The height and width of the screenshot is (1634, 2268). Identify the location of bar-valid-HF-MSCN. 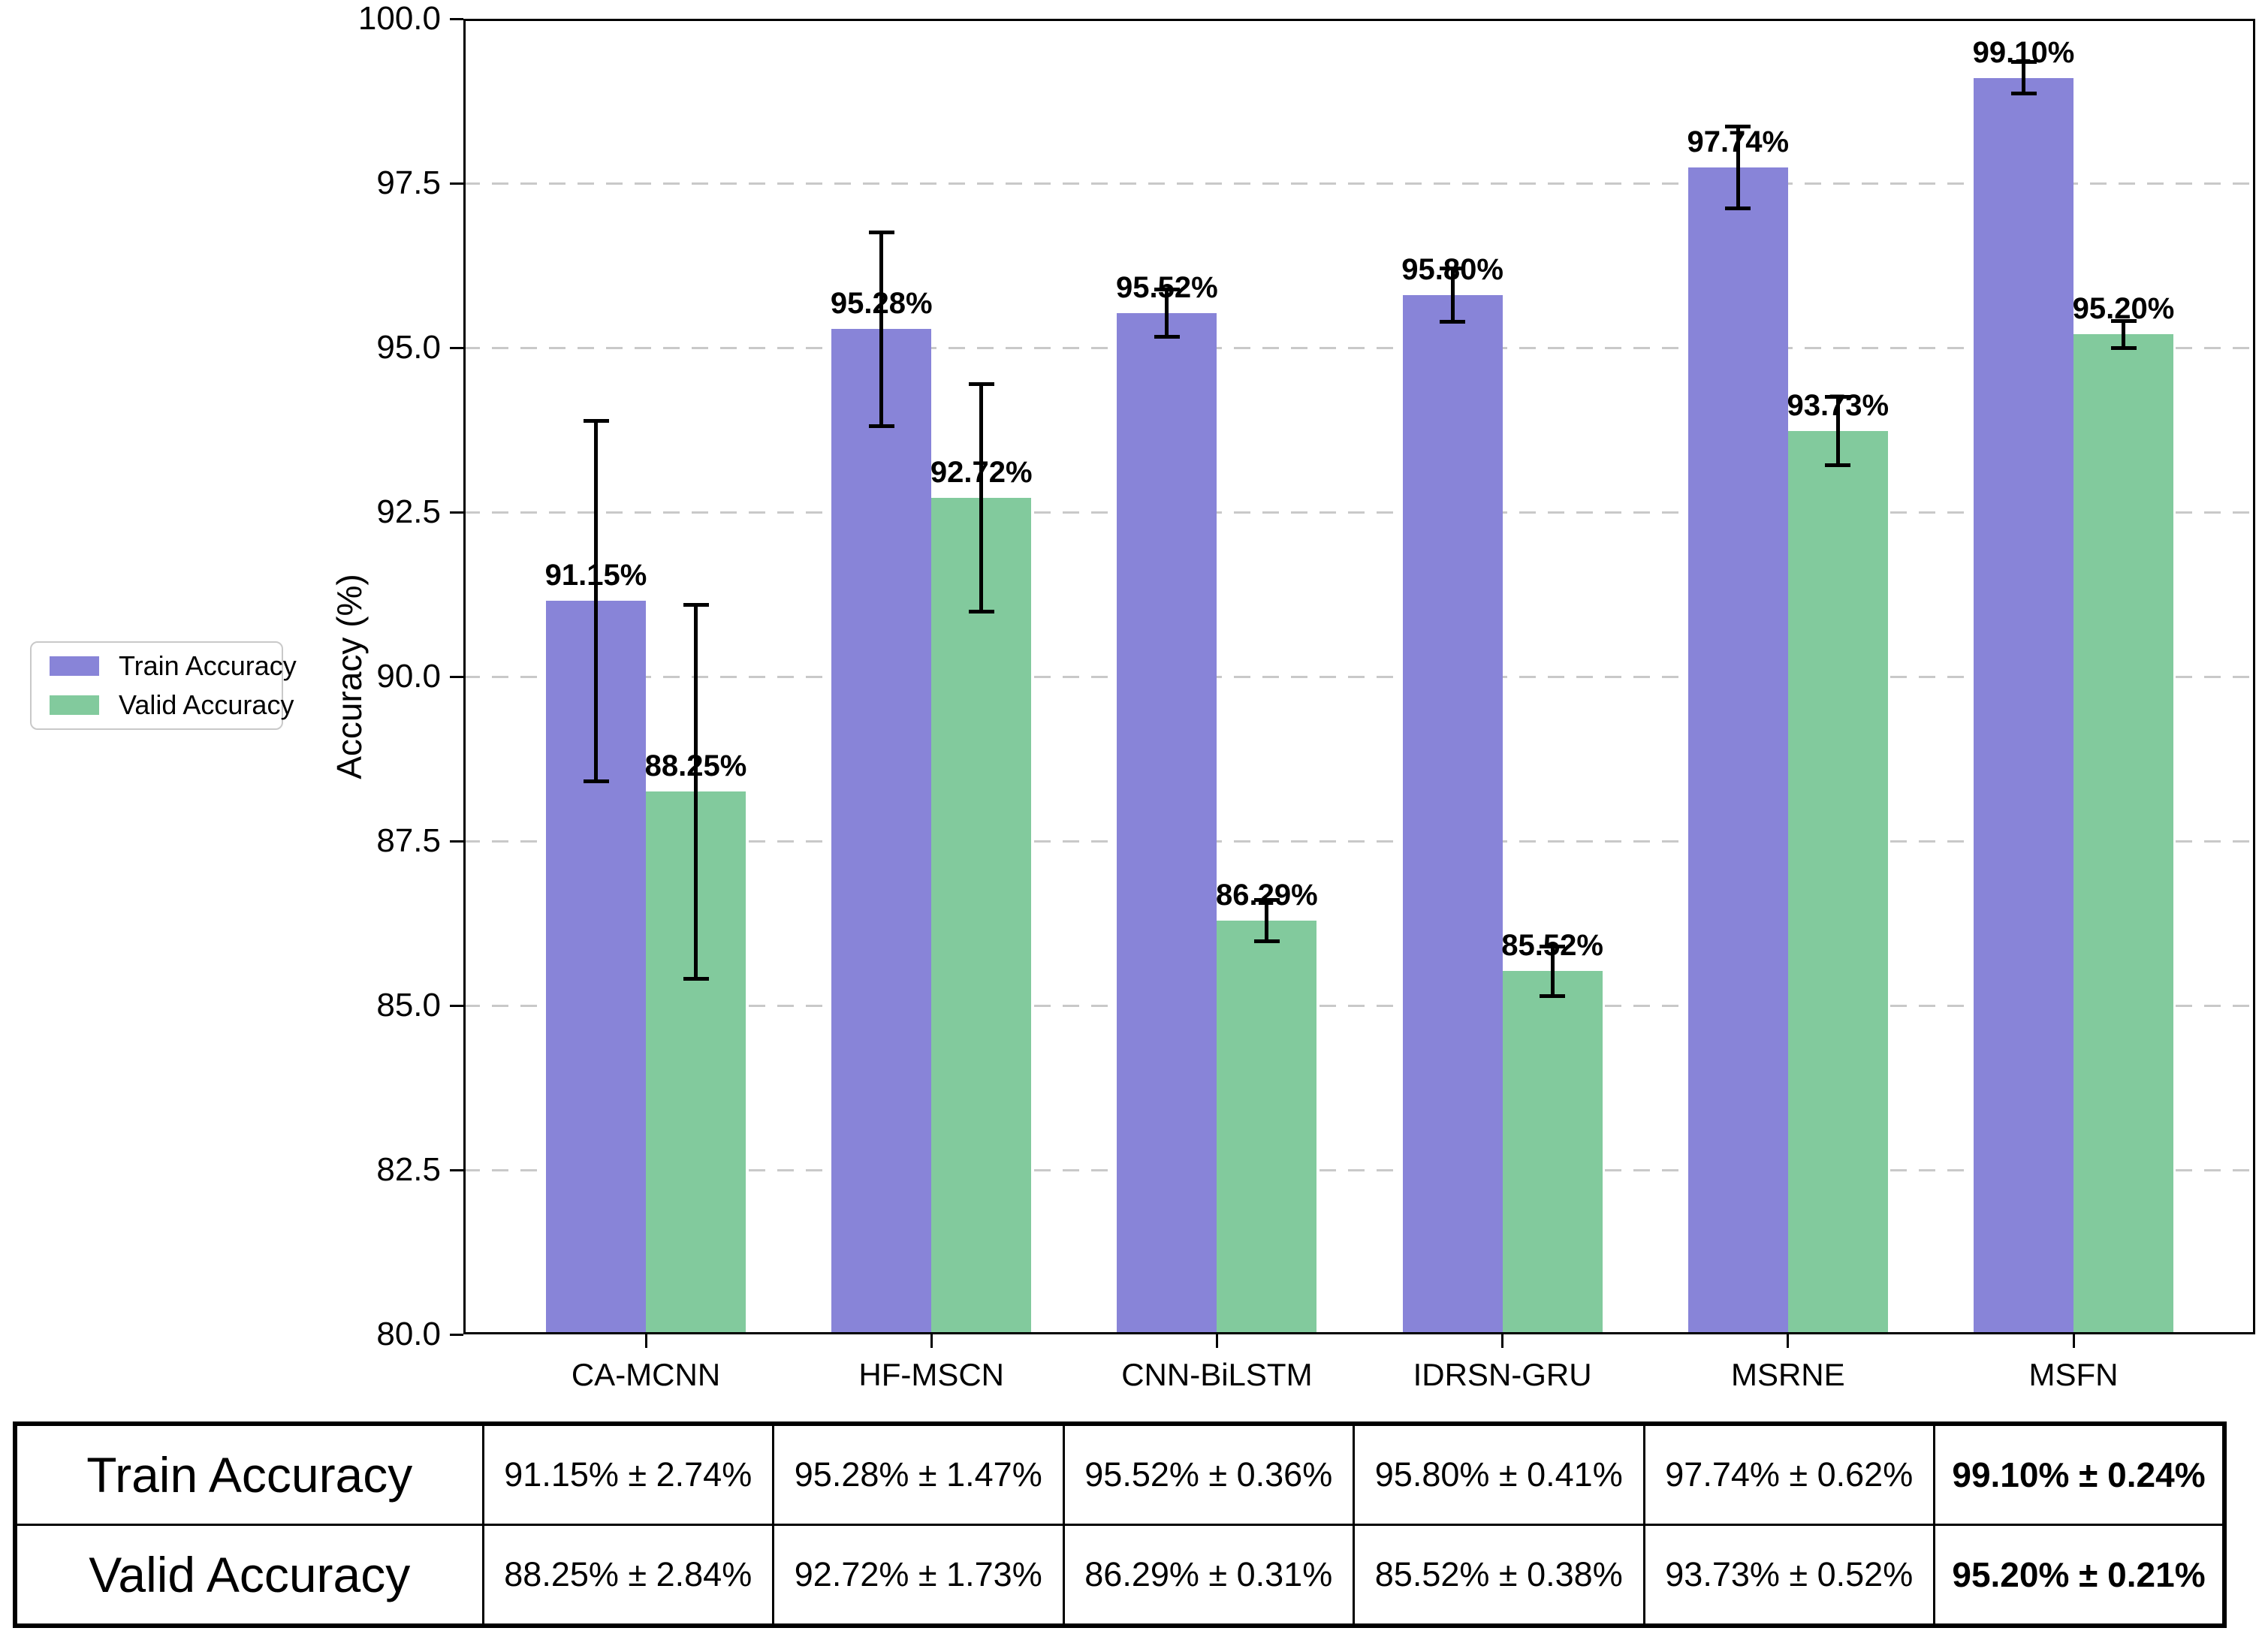
(981, 915).